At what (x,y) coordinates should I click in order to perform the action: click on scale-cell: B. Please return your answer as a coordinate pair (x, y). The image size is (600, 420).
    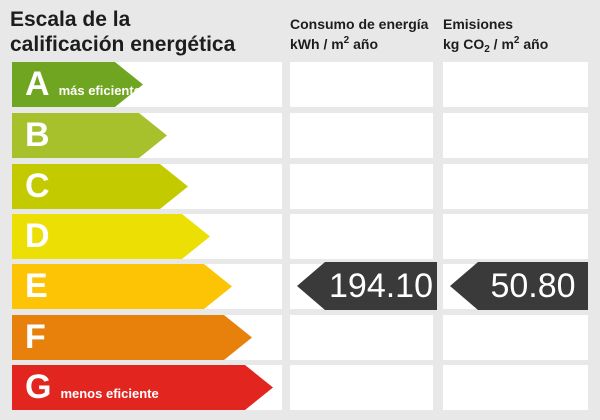
    Looking at the image, I should click on (147, 135).